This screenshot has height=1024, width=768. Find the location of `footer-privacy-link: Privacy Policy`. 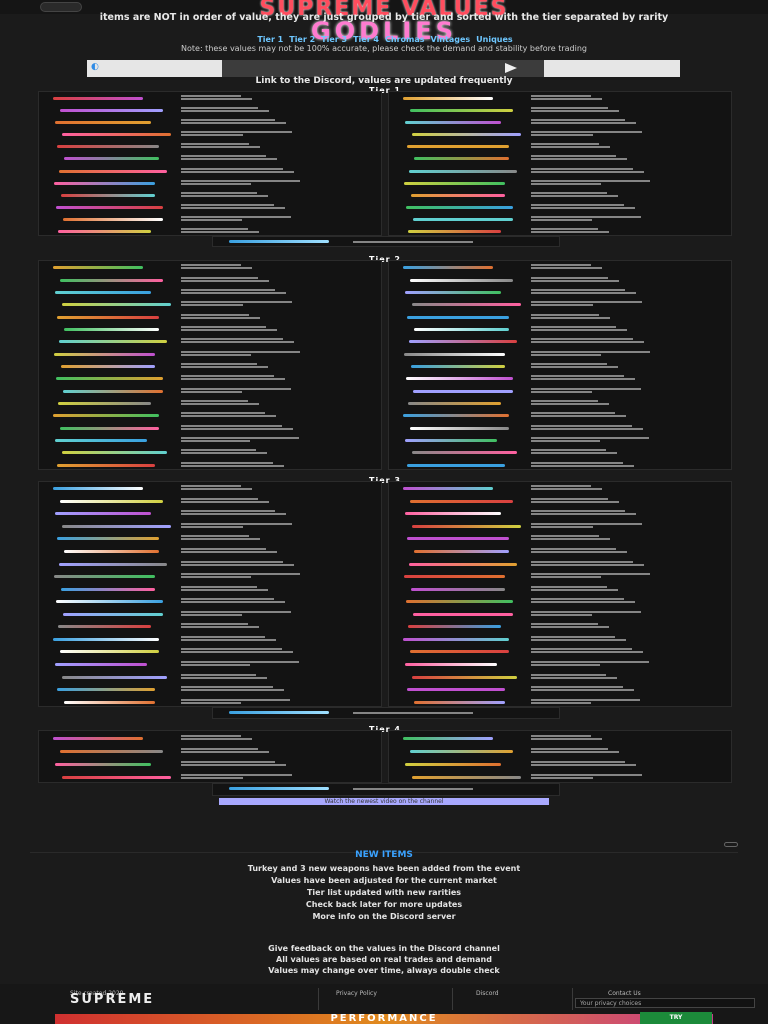

footer-privacy-link: Privacy Policy is located at coordinates (356, 993).